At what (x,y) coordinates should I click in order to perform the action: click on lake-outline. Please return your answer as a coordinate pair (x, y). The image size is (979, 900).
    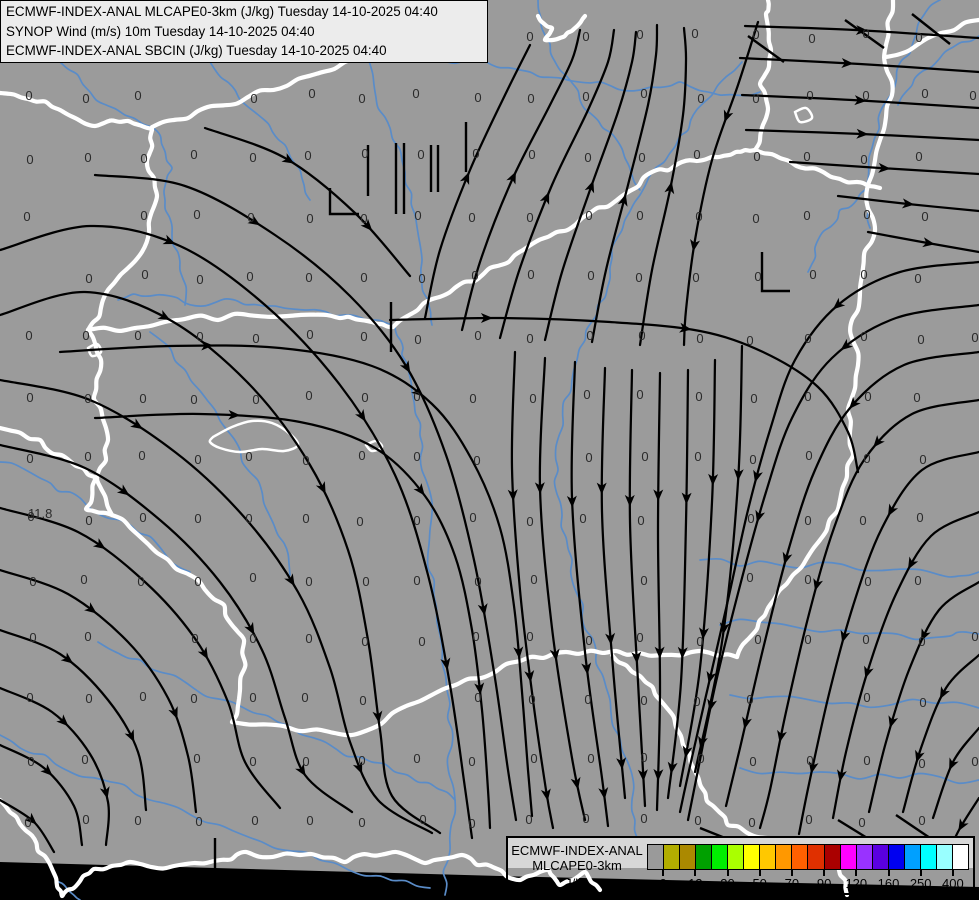
    Looking at the image, I should click on (254, 436).